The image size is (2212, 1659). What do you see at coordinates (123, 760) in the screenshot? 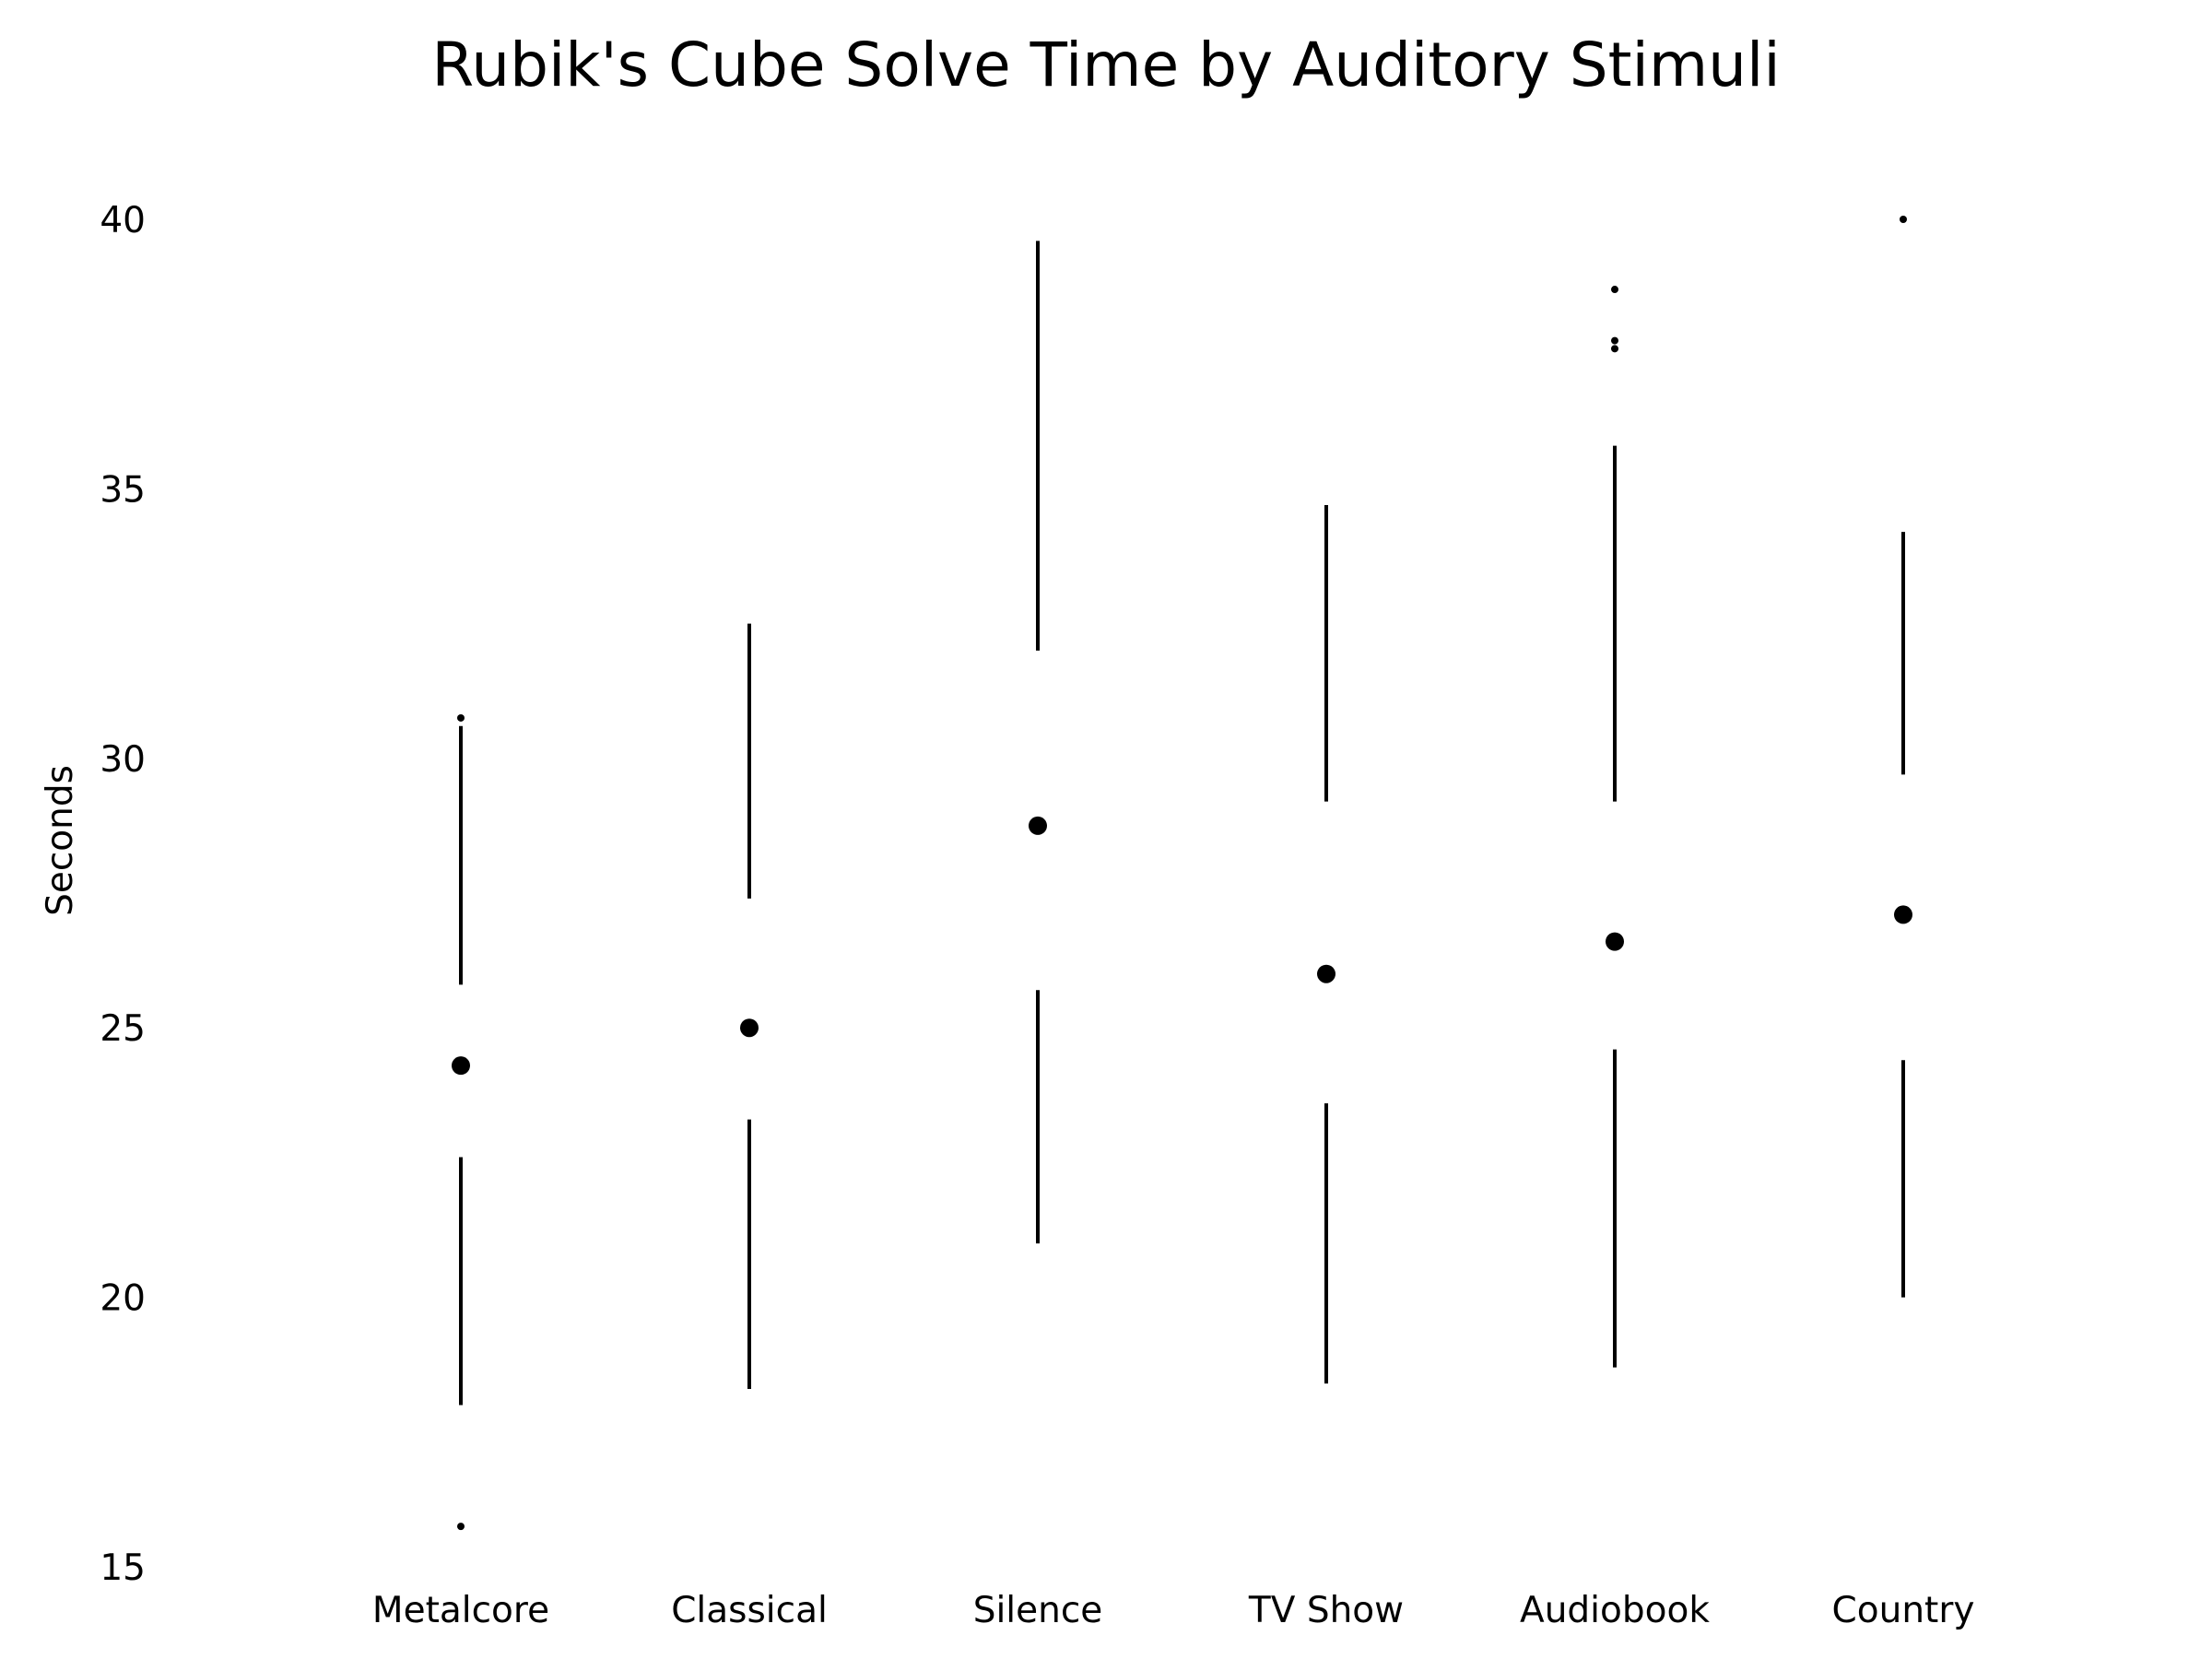
I see `y-tick-label-30: 30` at bounding box center [123, 760].